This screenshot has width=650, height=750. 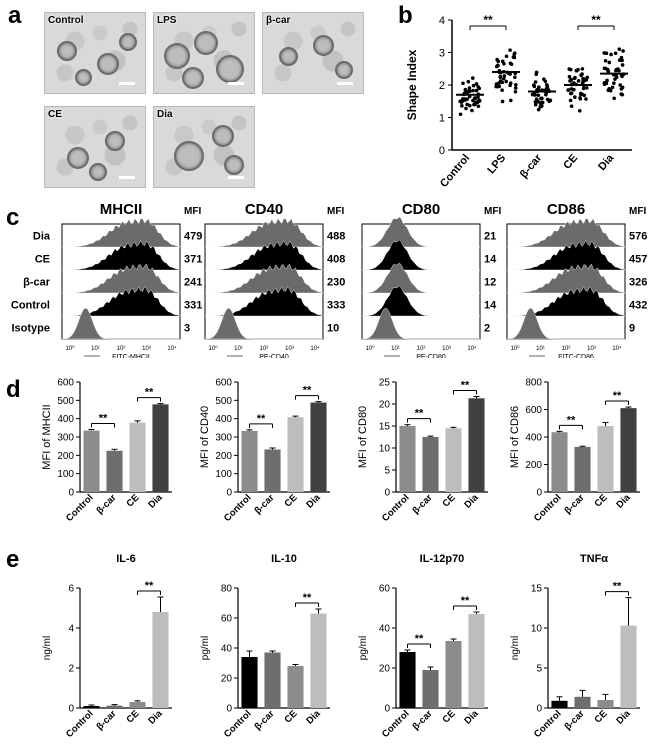 What do you see at coordinates (537, 589) in the screenshot?
I see `y-tick-label: 15` at bounding box center [537, 589].